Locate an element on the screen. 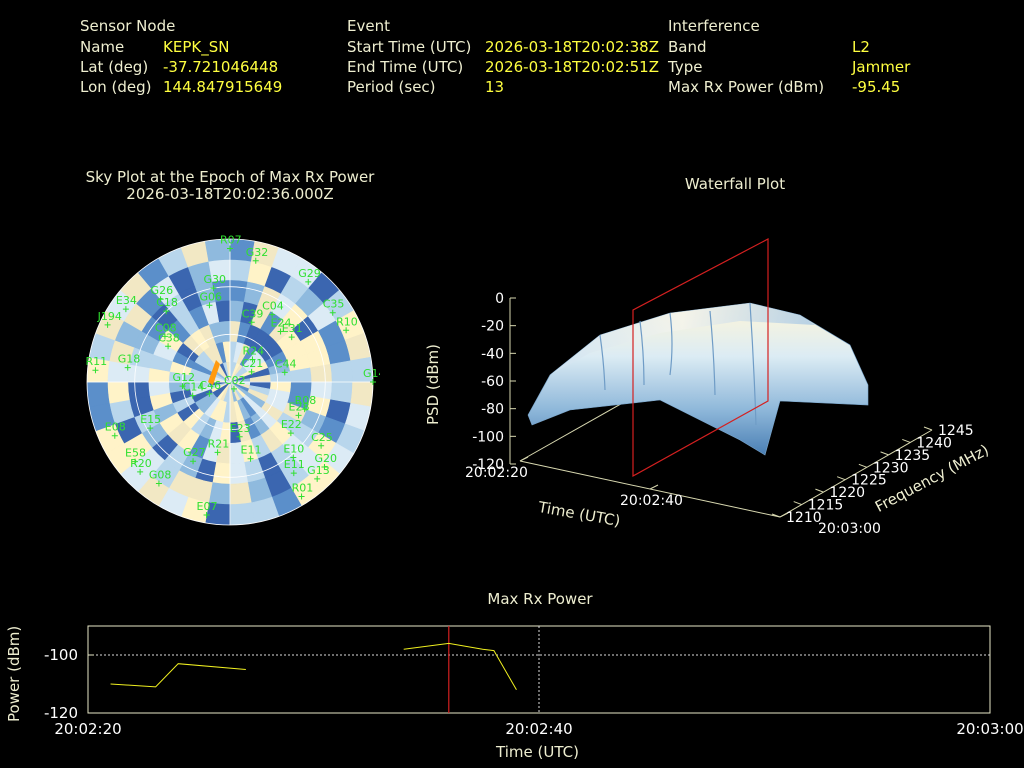  event-heading: Event is located at coordinates (368, 26).